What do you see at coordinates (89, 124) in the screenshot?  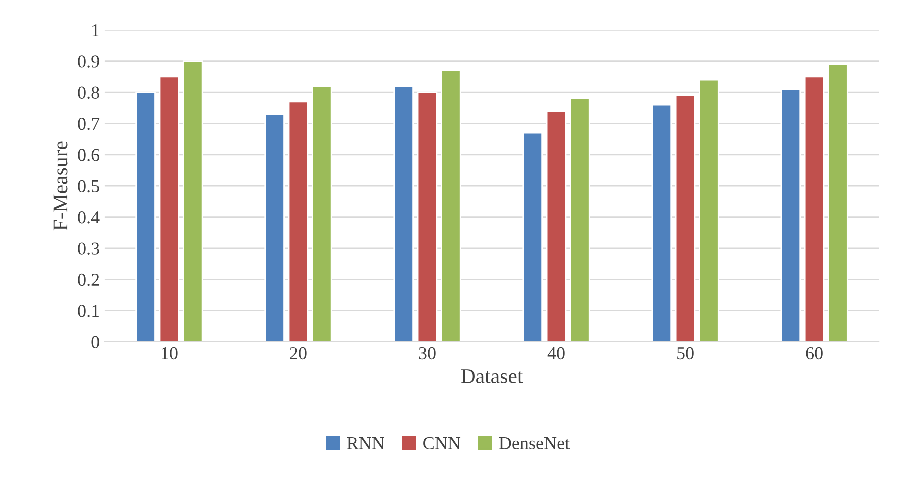 I see `y-tick-label: 0.7` at bounding box center [89, 124].